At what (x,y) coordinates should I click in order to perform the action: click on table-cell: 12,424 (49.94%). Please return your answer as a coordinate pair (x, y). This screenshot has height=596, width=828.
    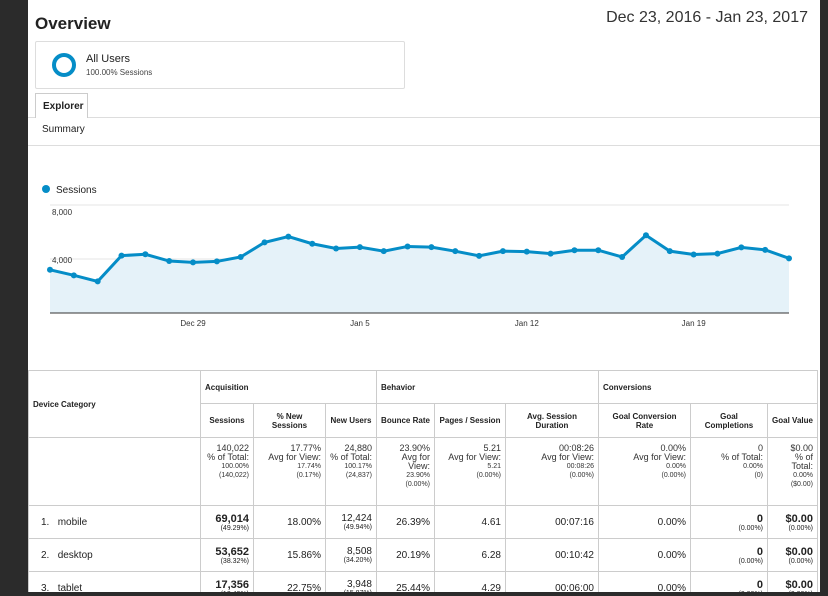
    Looking at the image, I should click on (351, 522).